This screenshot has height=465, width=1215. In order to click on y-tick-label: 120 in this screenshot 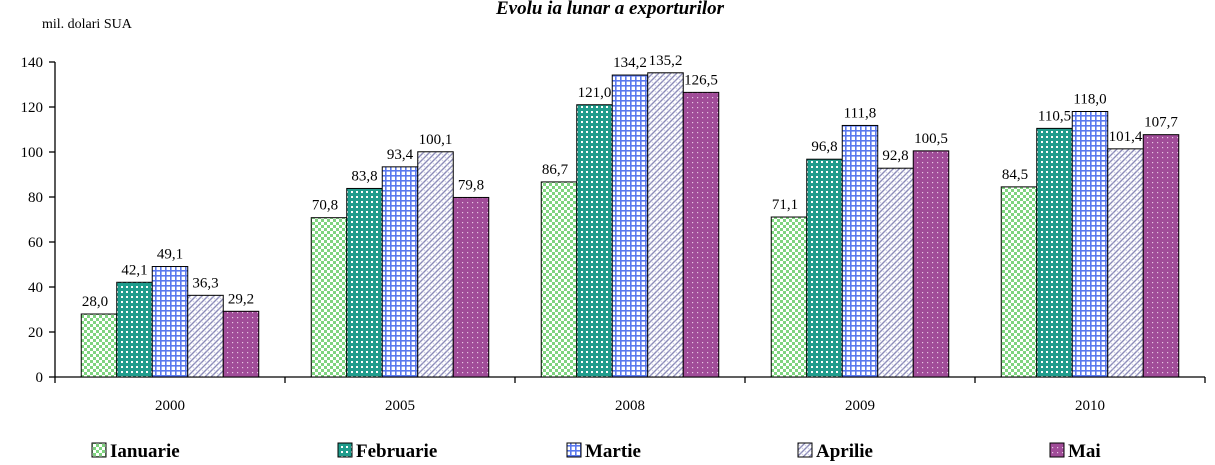, I will do `click(32, 108)`.